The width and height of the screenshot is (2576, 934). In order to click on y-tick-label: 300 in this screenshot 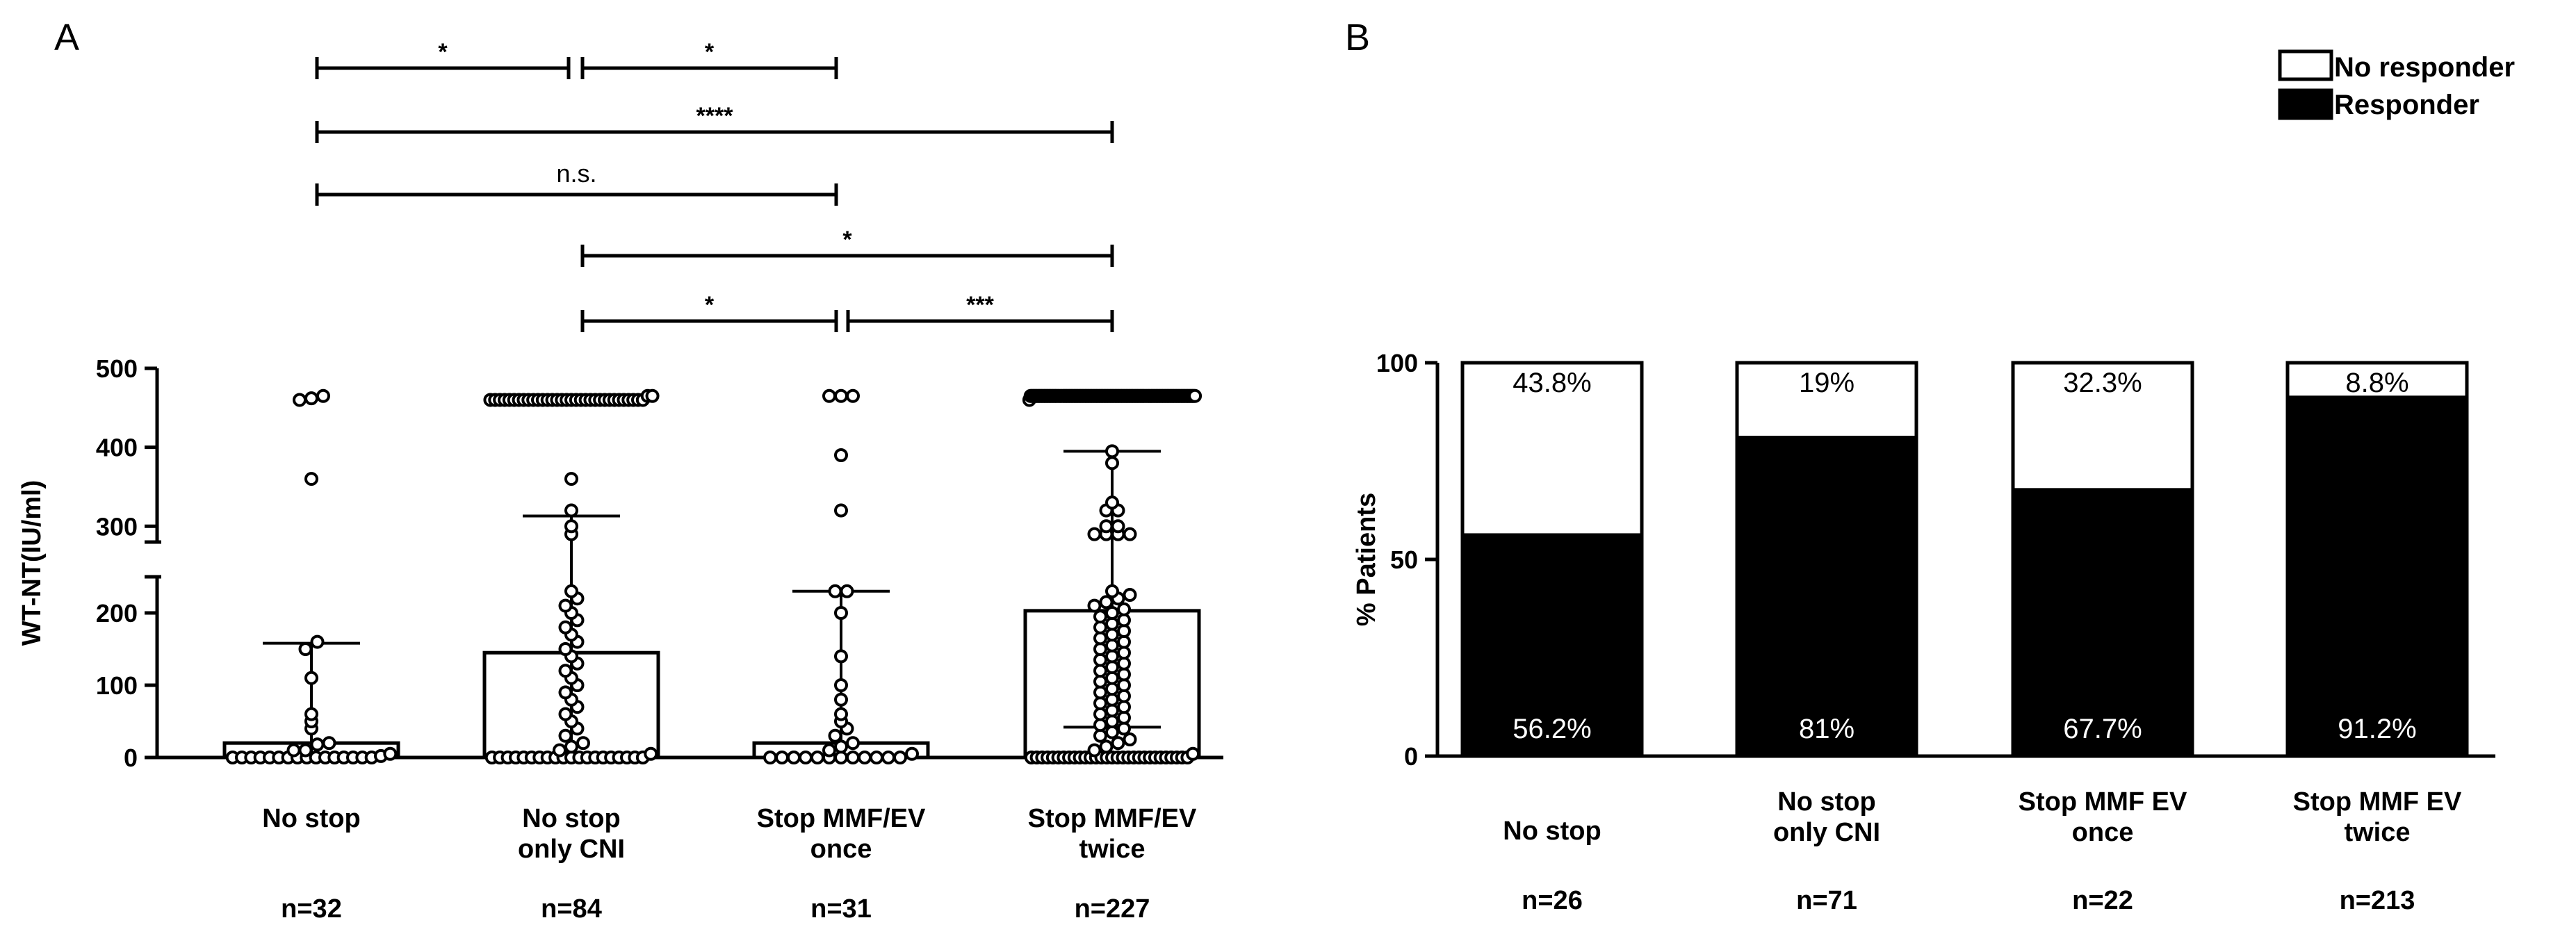, I will do `click(117, 526)`.